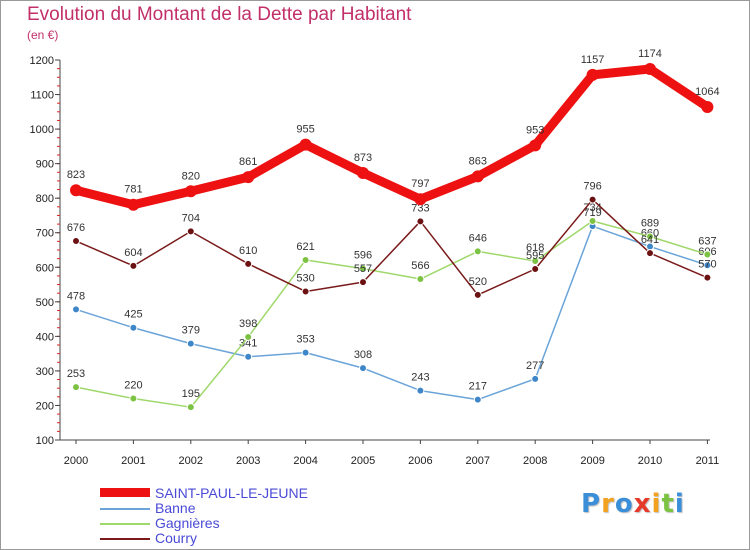  What do you see at coordinates (420, 461) in the screenshot?
I see `x-tick-label: 2006` at bounding box center [420, 461].